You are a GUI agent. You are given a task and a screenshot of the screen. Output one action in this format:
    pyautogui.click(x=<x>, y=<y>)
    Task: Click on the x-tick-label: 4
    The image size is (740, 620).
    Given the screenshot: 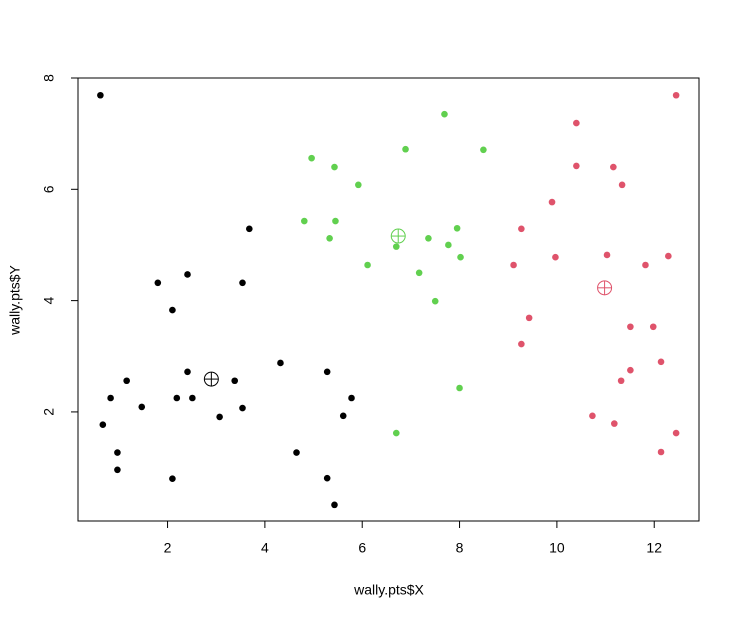 What is the action you would take?
    pyautogui.click(x=265, y=548)
    